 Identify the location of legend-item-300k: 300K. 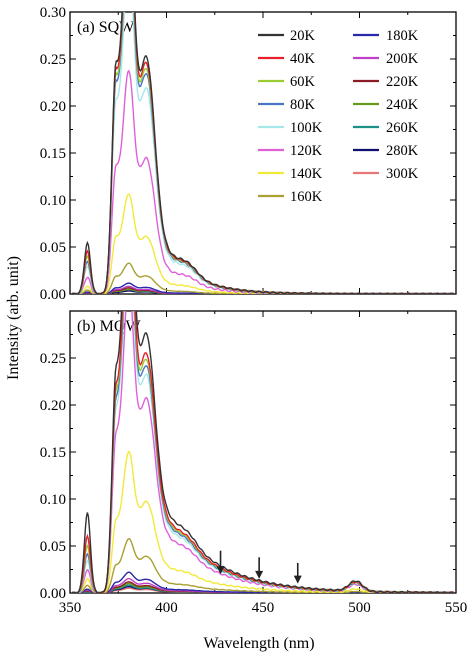
(386, 174).